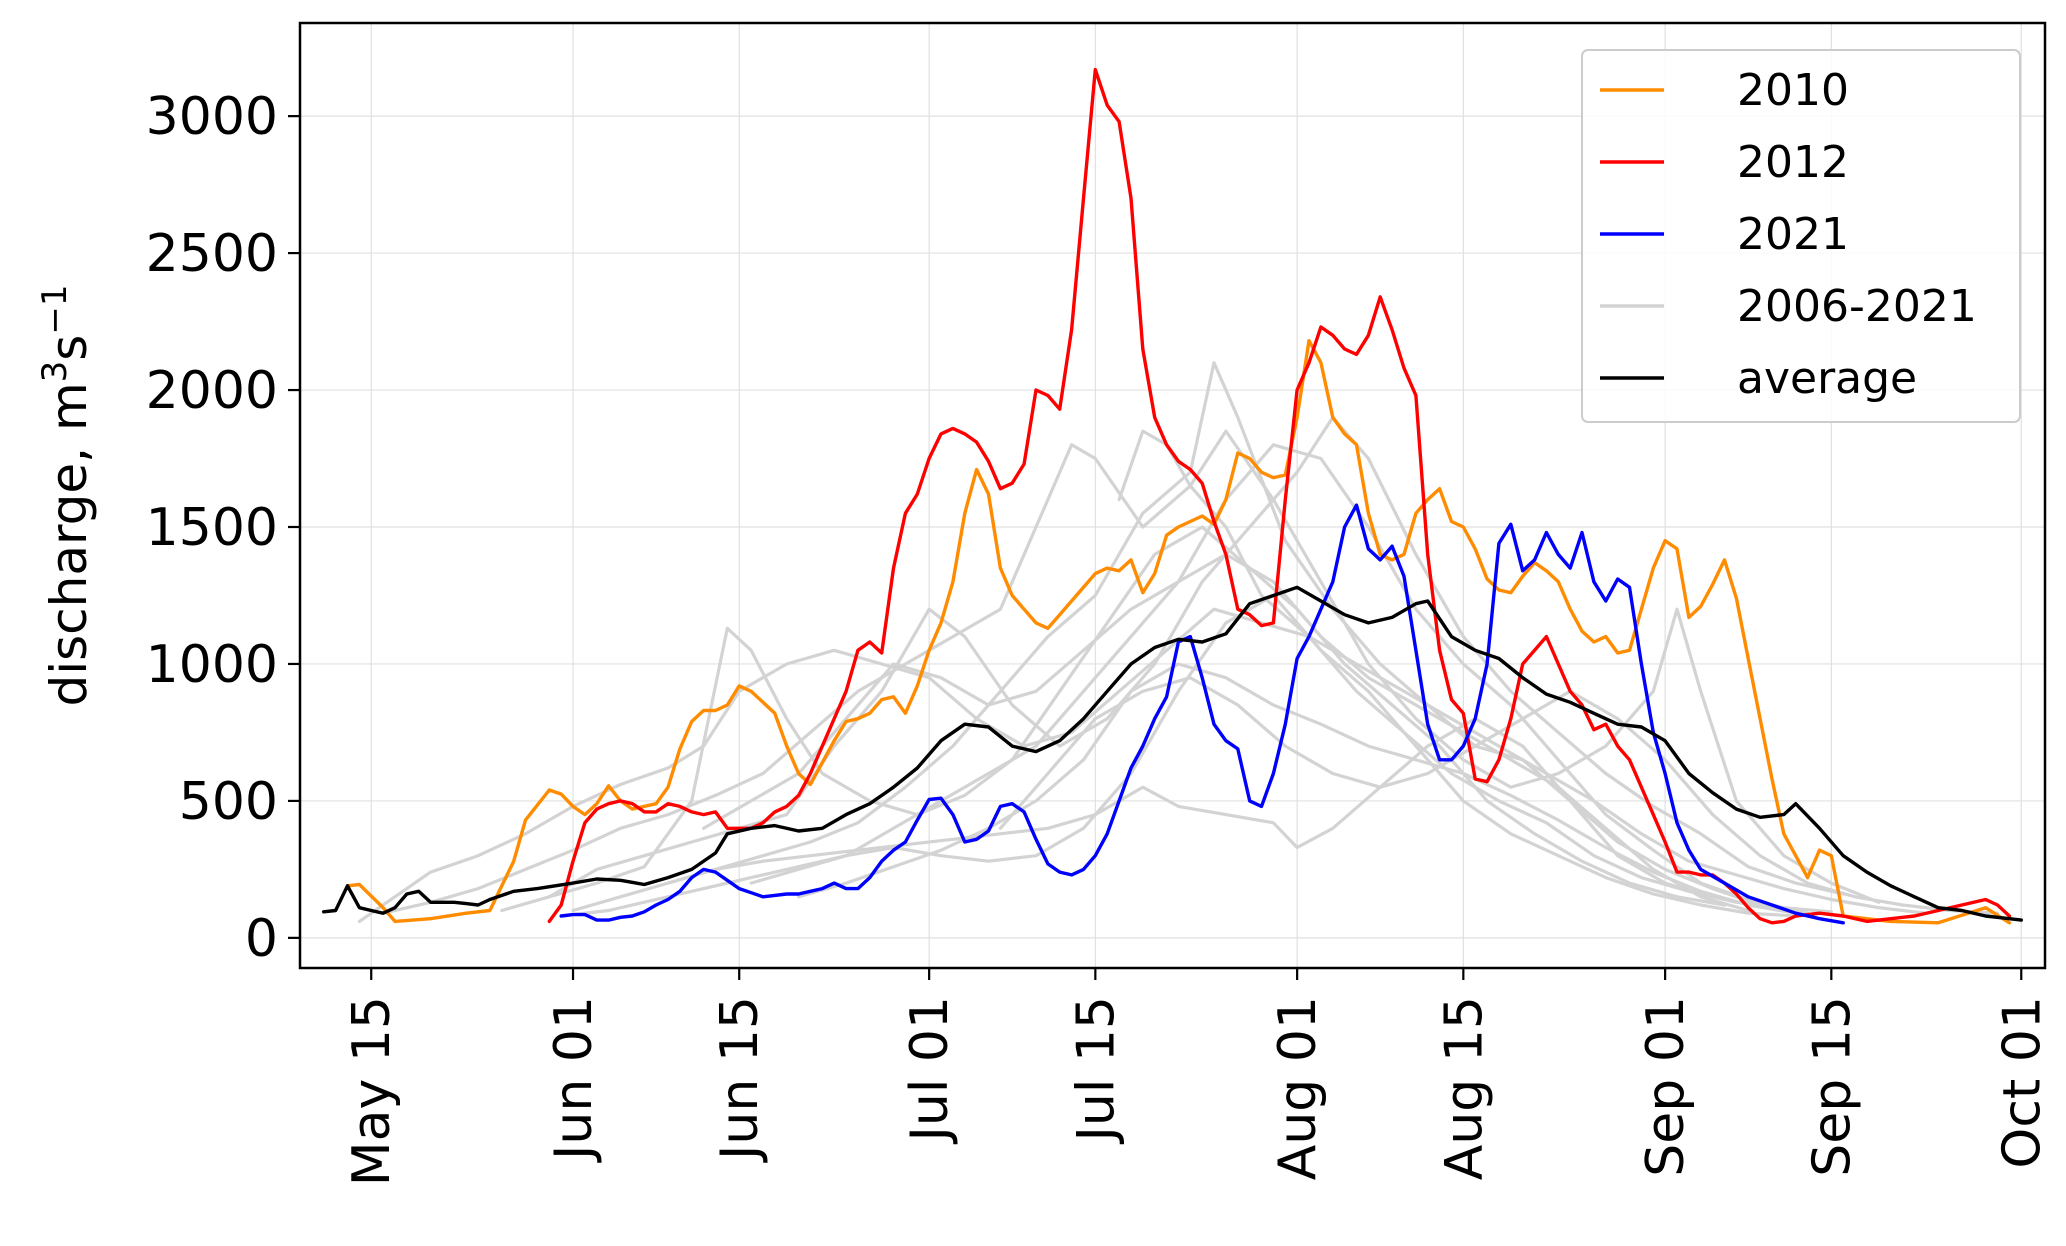 The width and height of the screenshot is (2066, 1246). I want to click on x-tick-label: Aug 01, so click(1298, 1088).